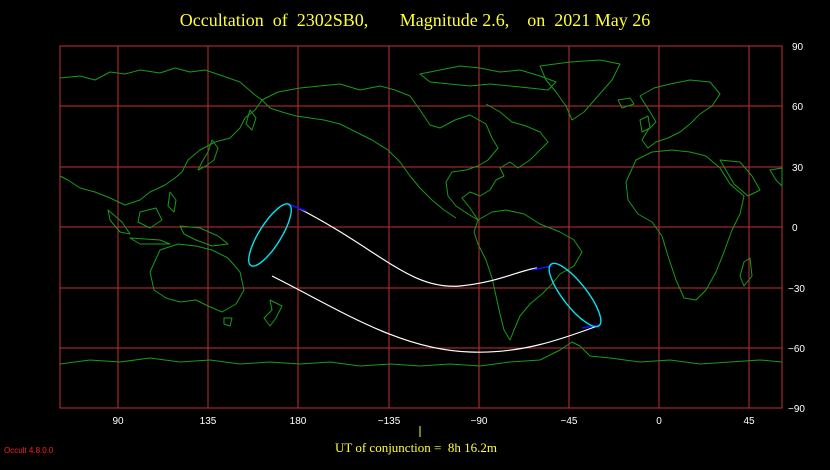 This screenshot has height=470, width=830. Describe the element at coordinates (416, 447) in the screenshot. I see `ut-of-conjunction: UT of conjunction = 8h 16.2m` at that location.